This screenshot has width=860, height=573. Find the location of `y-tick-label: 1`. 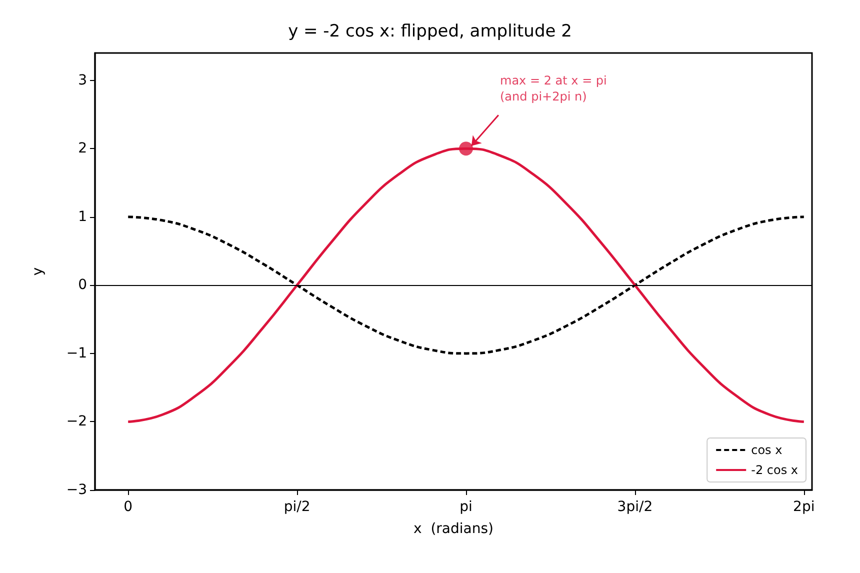

y-tick-label: 1 is located at coordinates (82, 216).